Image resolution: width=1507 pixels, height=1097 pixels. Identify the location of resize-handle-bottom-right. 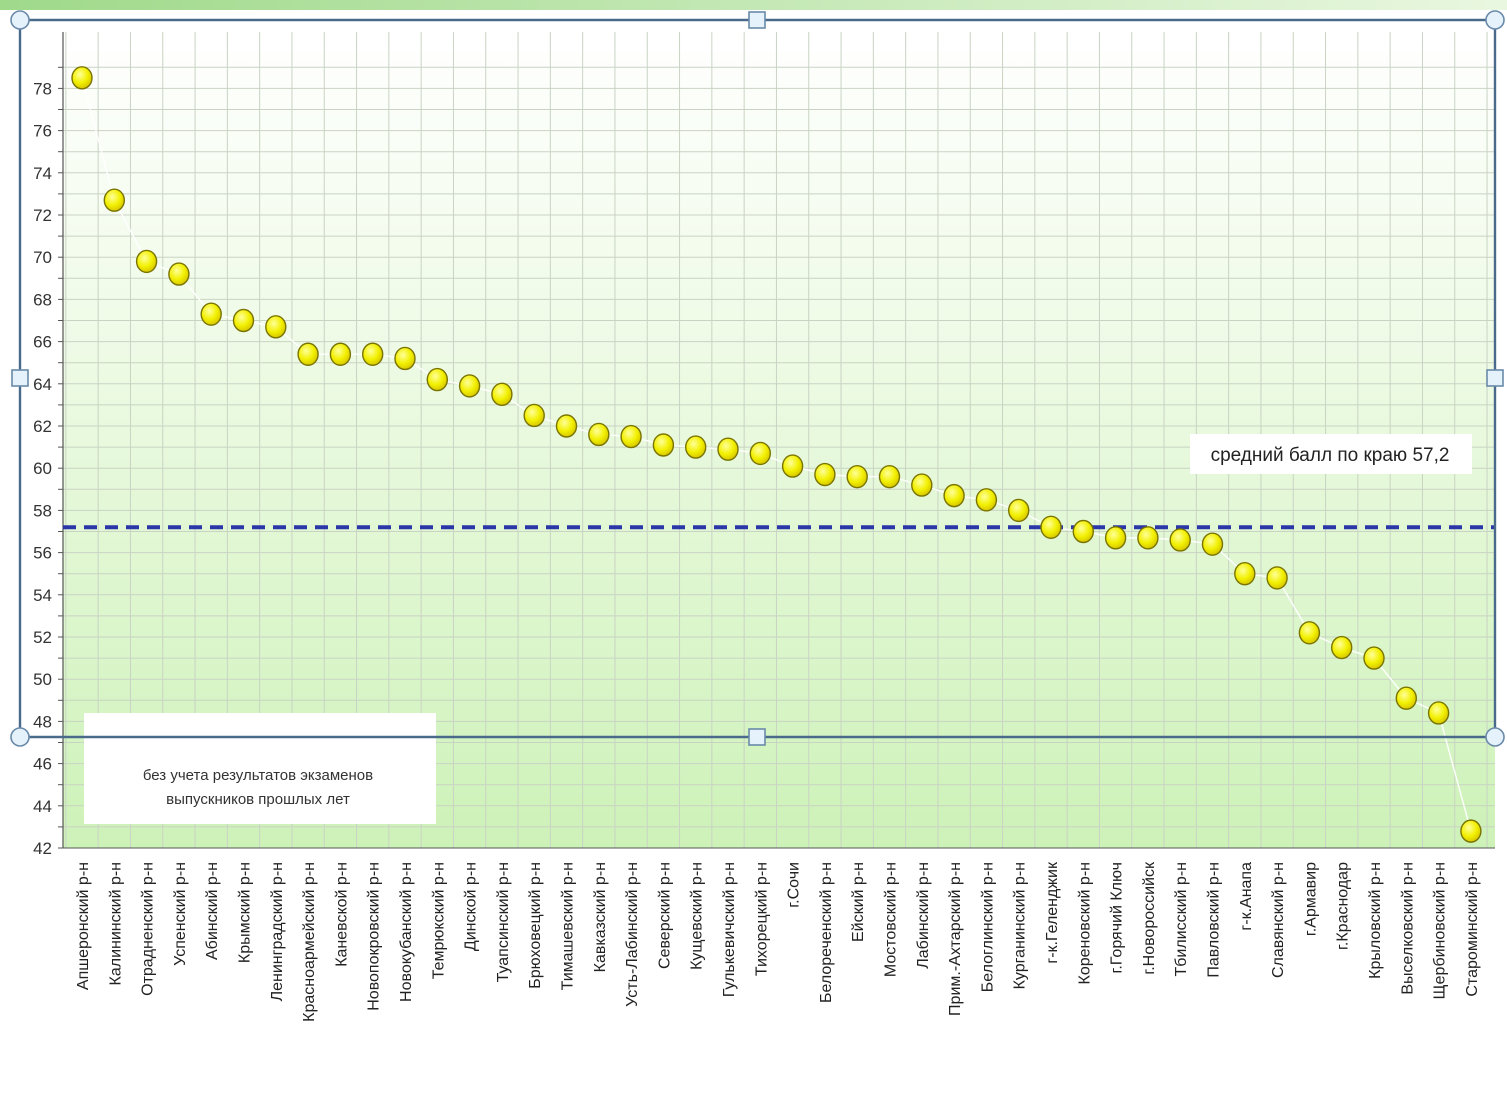
(1495, 737).